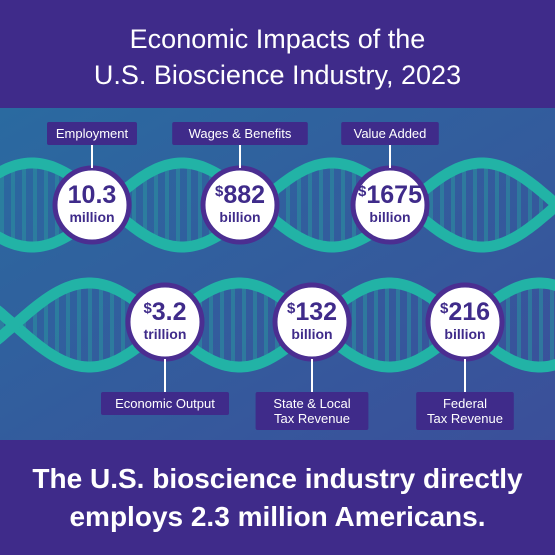 This screenshot has width=555, height=555. What do you see at coordinates (316, 312) in the screenshot?
I see `stat-number: 132` at bounding box center [316, 312].